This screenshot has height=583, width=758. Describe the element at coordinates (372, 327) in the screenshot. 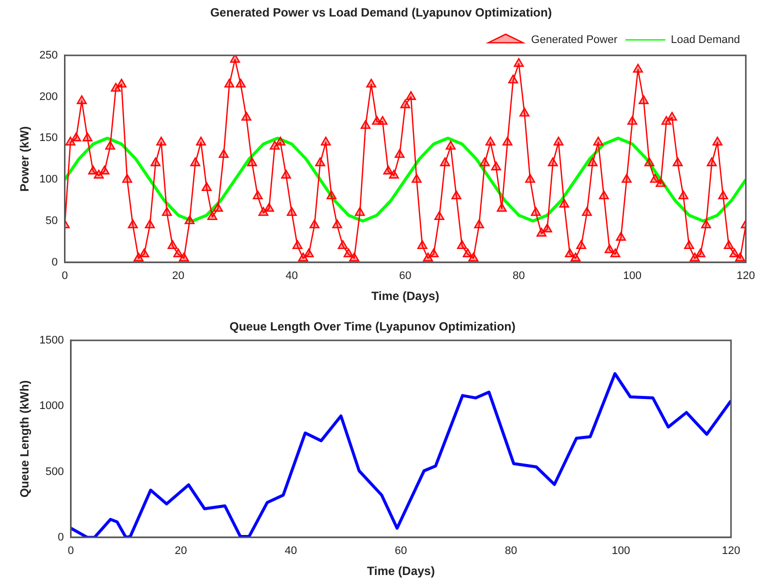

I see `chart-title: Queue Length Over Time (Lyapunov Optimization)` at that location.